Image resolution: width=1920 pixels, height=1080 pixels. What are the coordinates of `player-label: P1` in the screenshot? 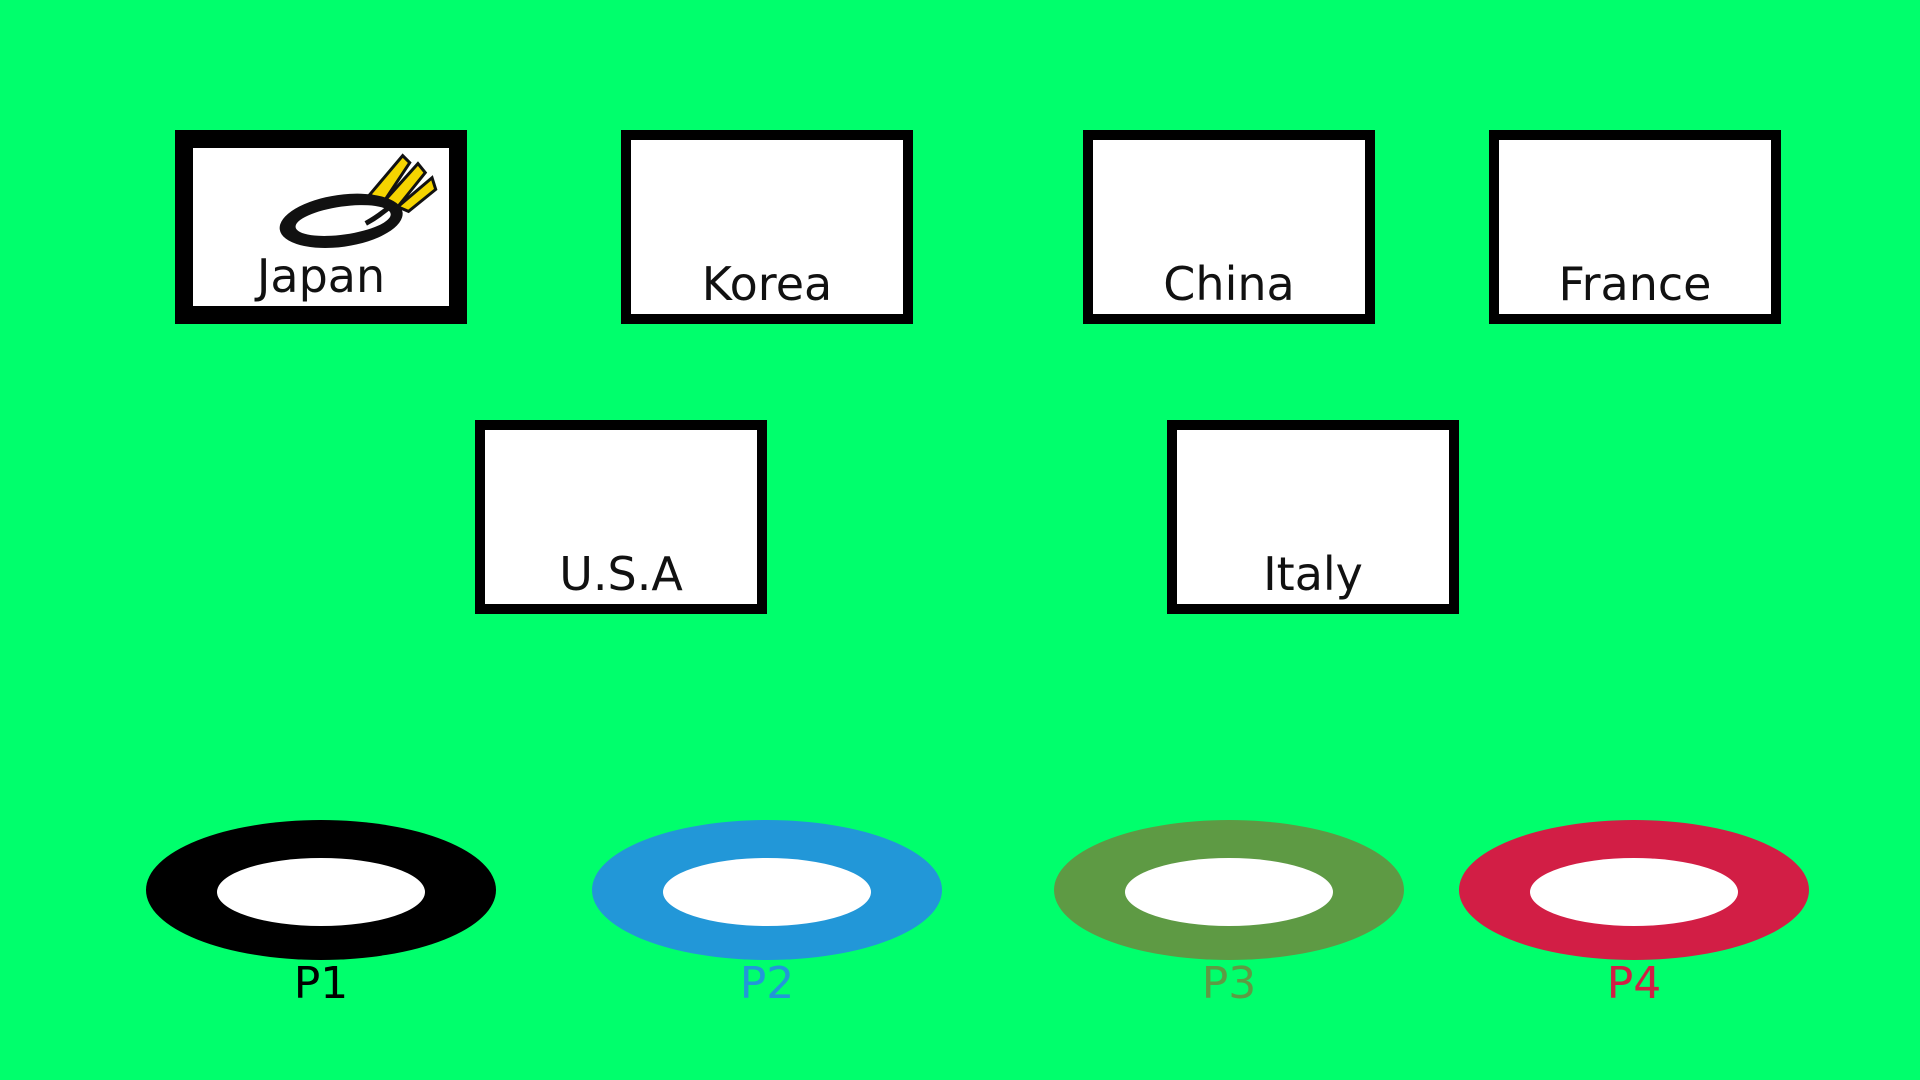 It's located at (321, 983).